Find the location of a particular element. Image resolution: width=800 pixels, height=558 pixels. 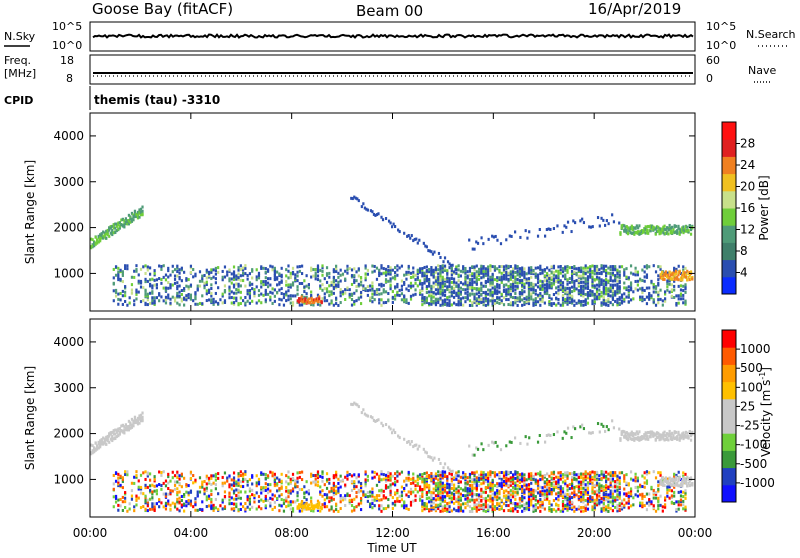

y-tick-label: 4000 is located at coordinates (68, 136).